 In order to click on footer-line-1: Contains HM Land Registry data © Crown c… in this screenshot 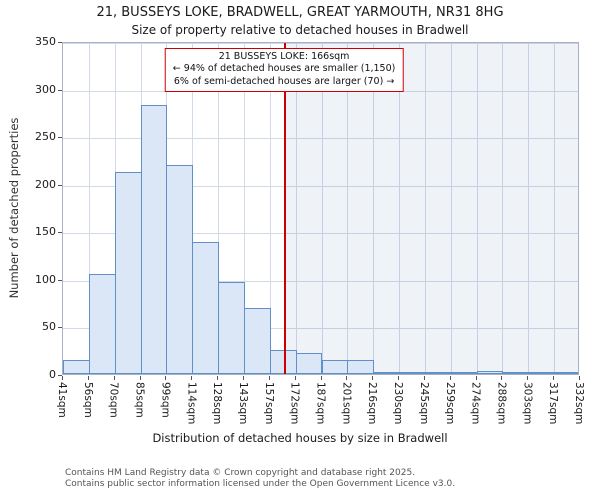, I will do `click(240, 473)`.